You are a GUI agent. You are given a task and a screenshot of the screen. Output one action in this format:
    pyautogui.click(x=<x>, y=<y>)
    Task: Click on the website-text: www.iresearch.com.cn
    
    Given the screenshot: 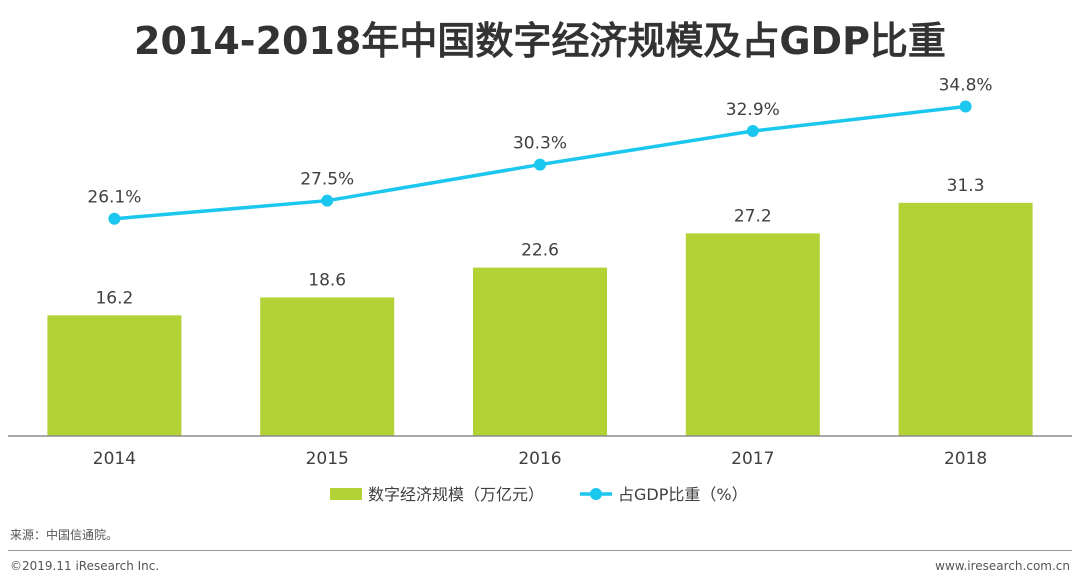 What is the action you would take?
    pyautogui.click(x=1002, y=566)
    